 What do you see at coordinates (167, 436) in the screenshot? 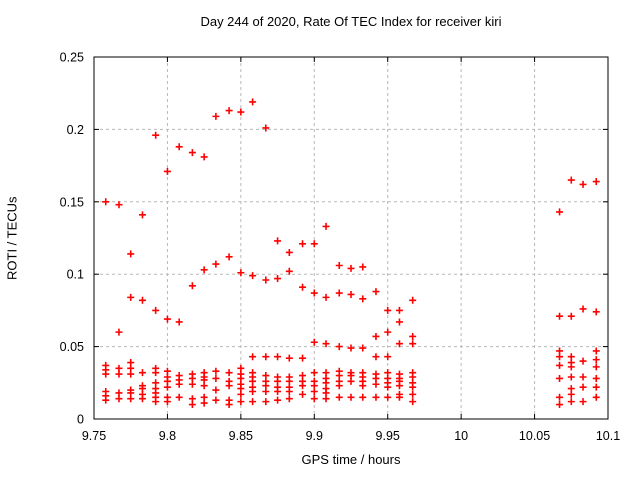
I see `x-tick-label: 9.8` at bounding box center [167, 436].